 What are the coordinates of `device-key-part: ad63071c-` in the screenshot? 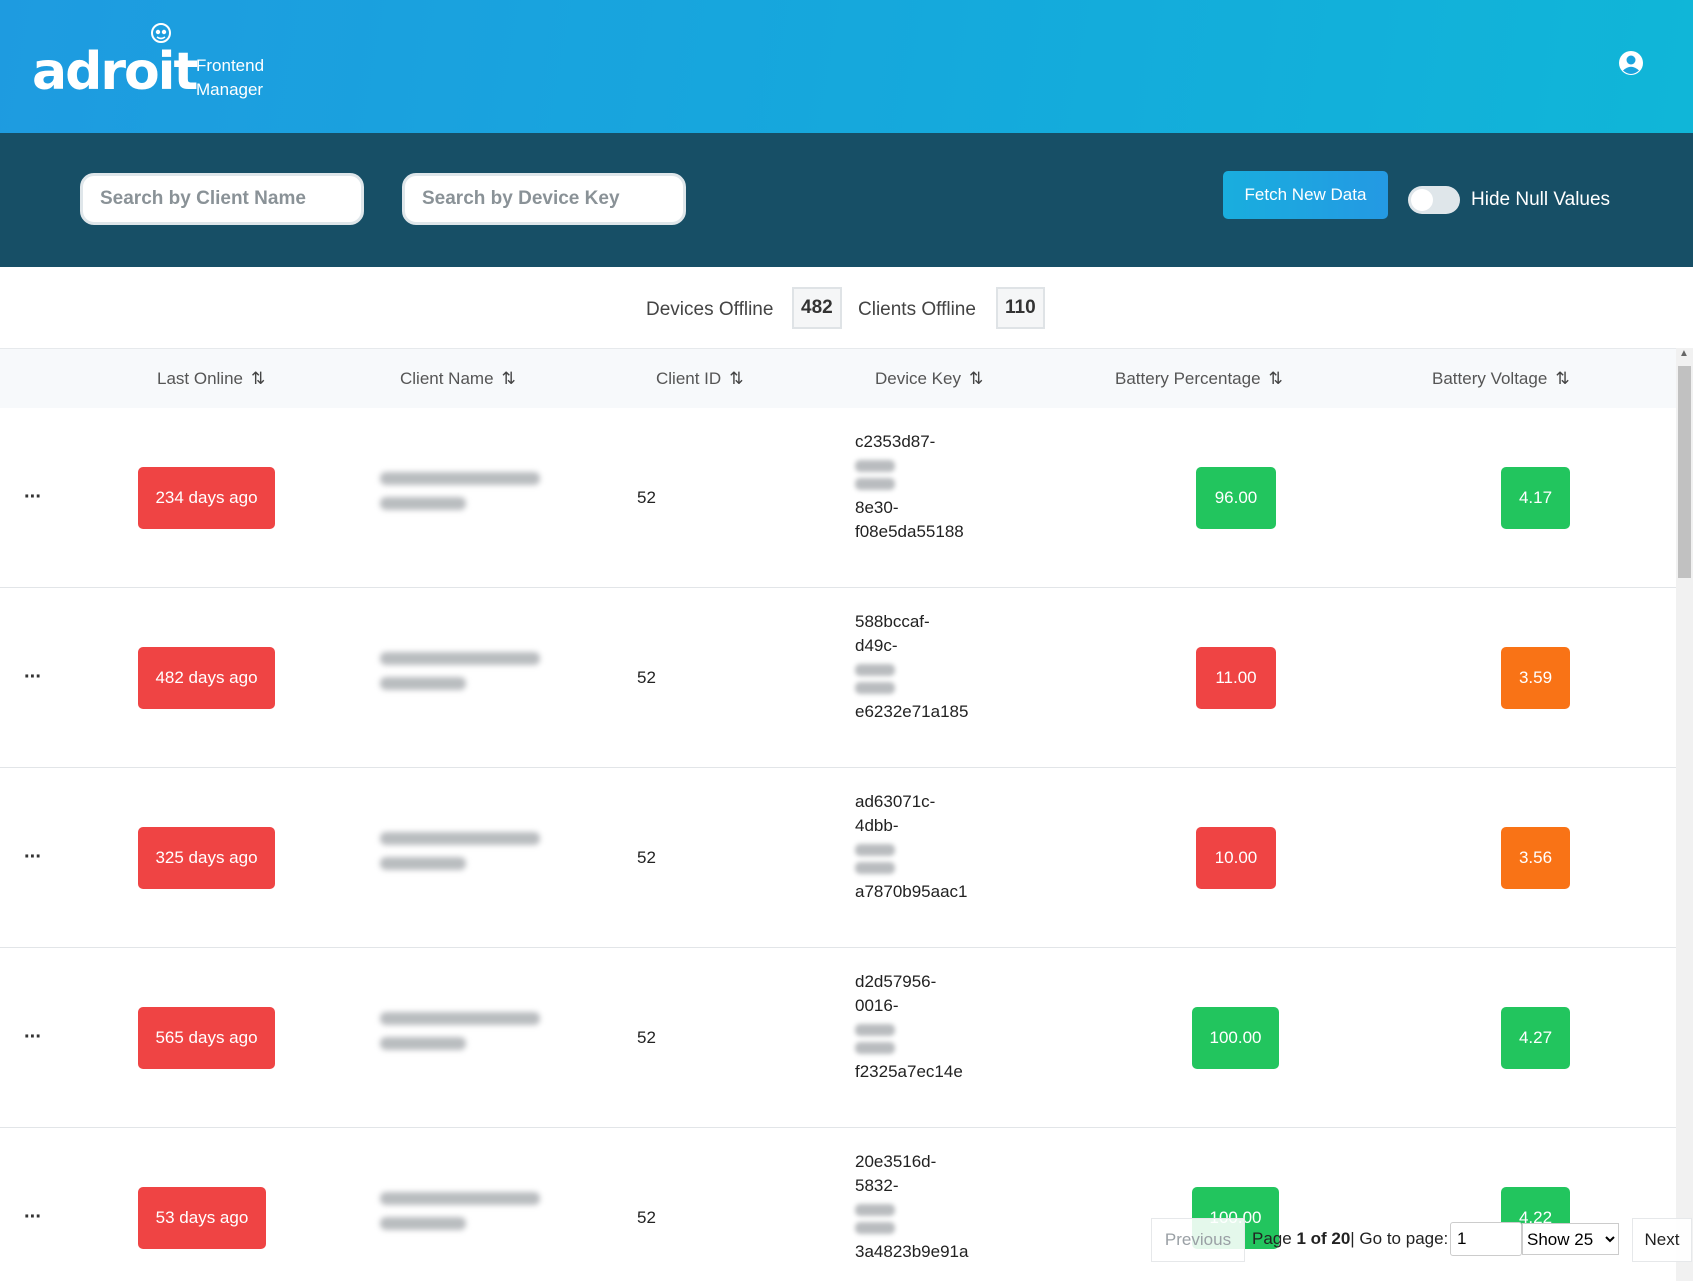 It's located at (895, 801).